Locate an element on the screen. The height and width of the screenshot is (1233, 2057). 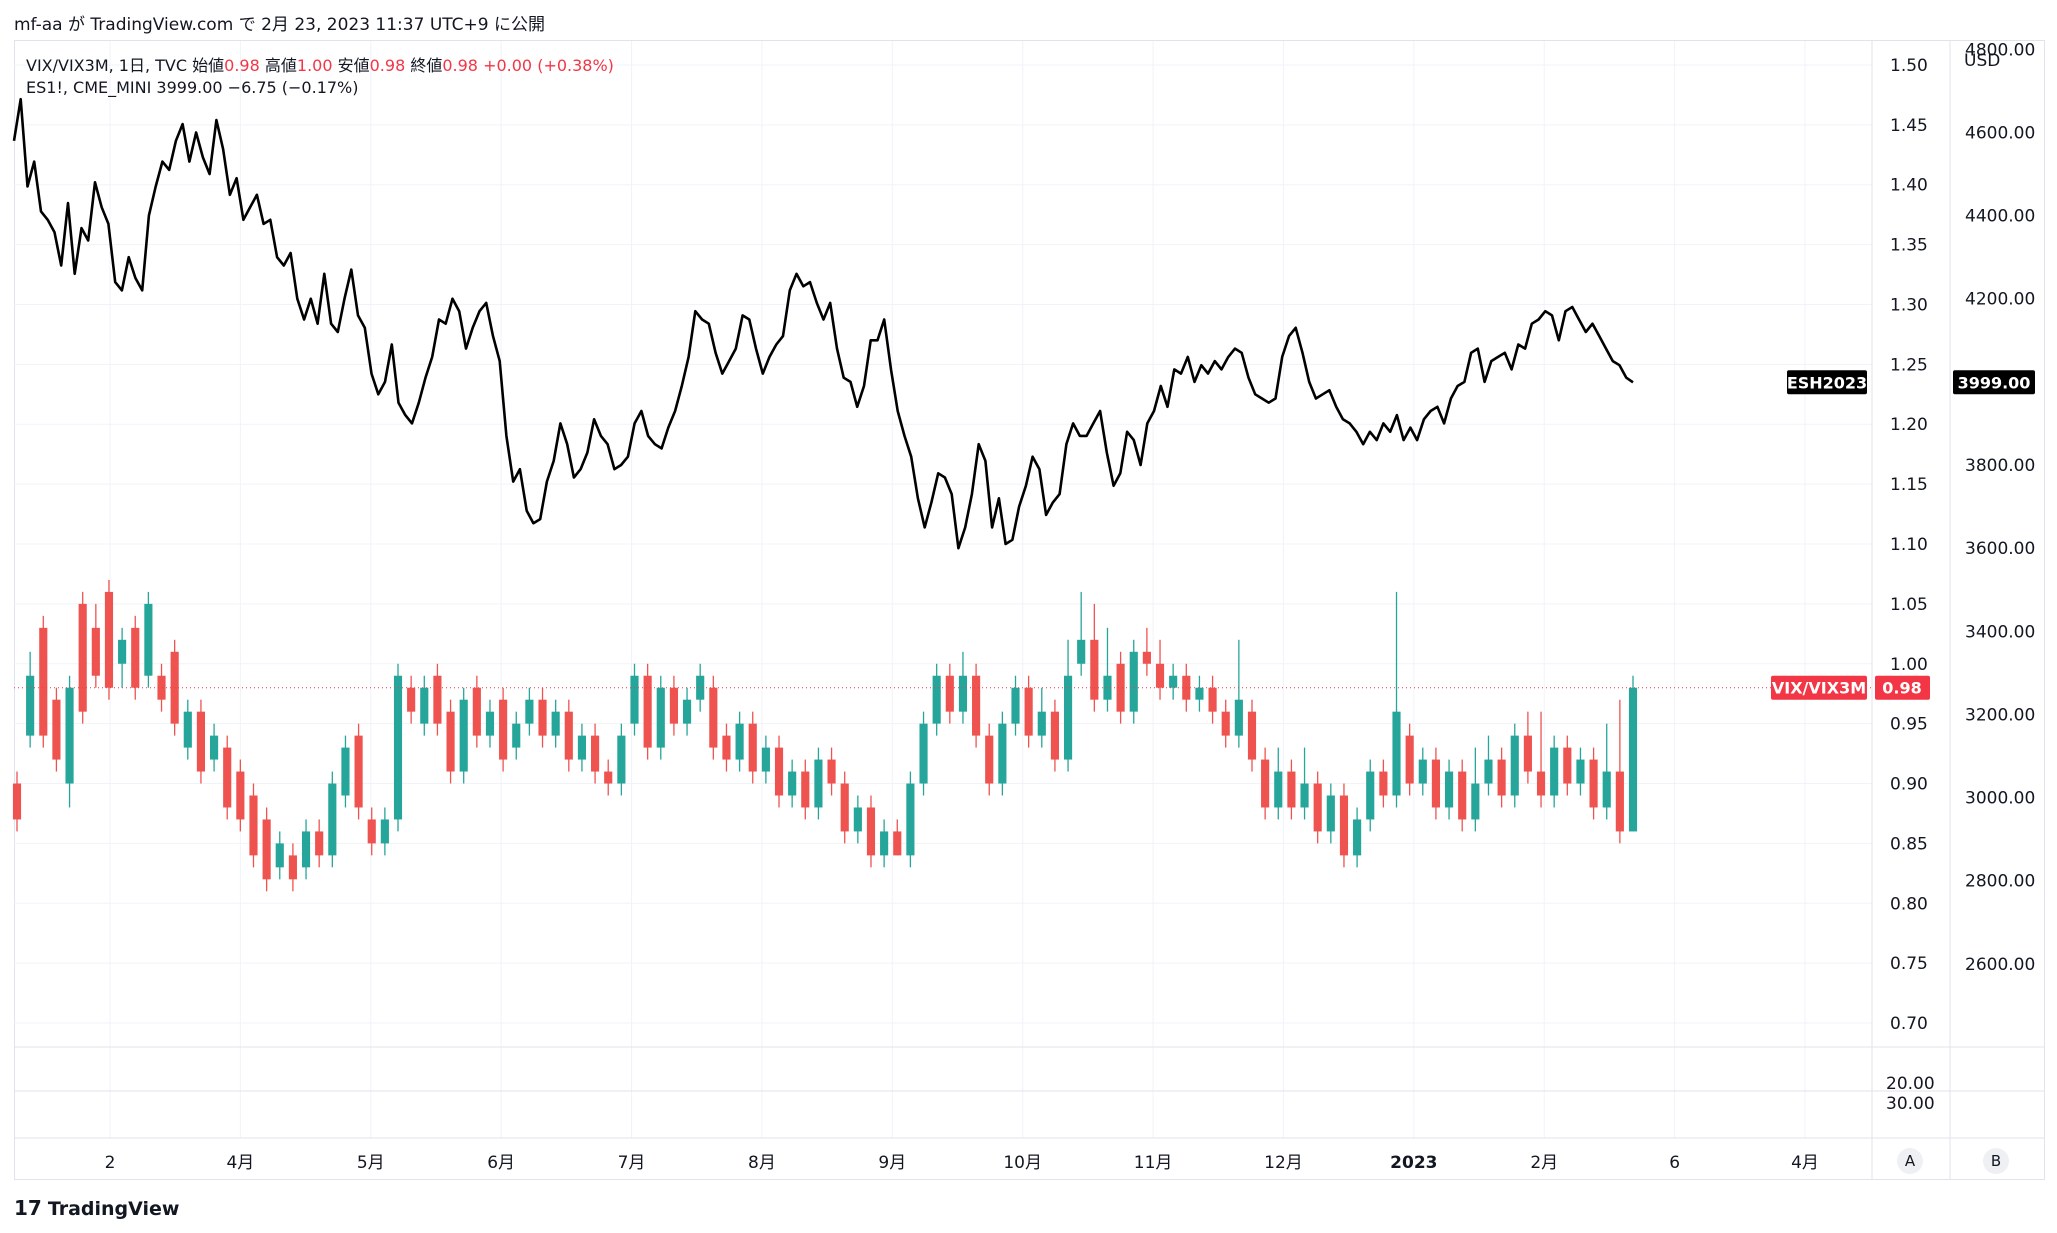
legend-es1: ES1!, CME_MINI 3999.00 −6.75 (−0.17%) is located at coordinates (192, 87).